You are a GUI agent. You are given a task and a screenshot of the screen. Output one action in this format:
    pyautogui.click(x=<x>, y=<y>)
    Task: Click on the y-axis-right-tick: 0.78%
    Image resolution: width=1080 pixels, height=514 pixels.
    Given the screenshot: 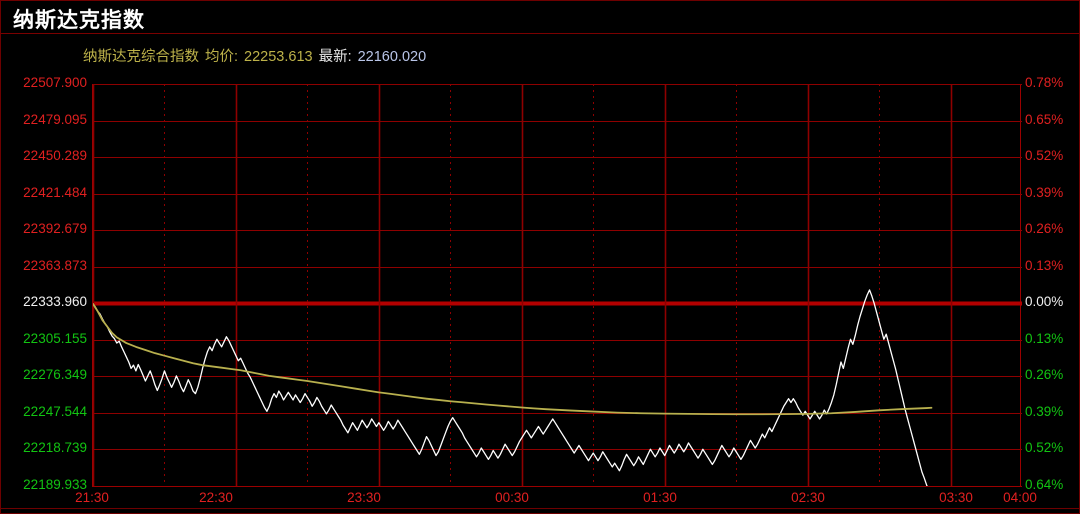 What is the action you would take?
    pyautogui.click(x=1044, y=82)
    